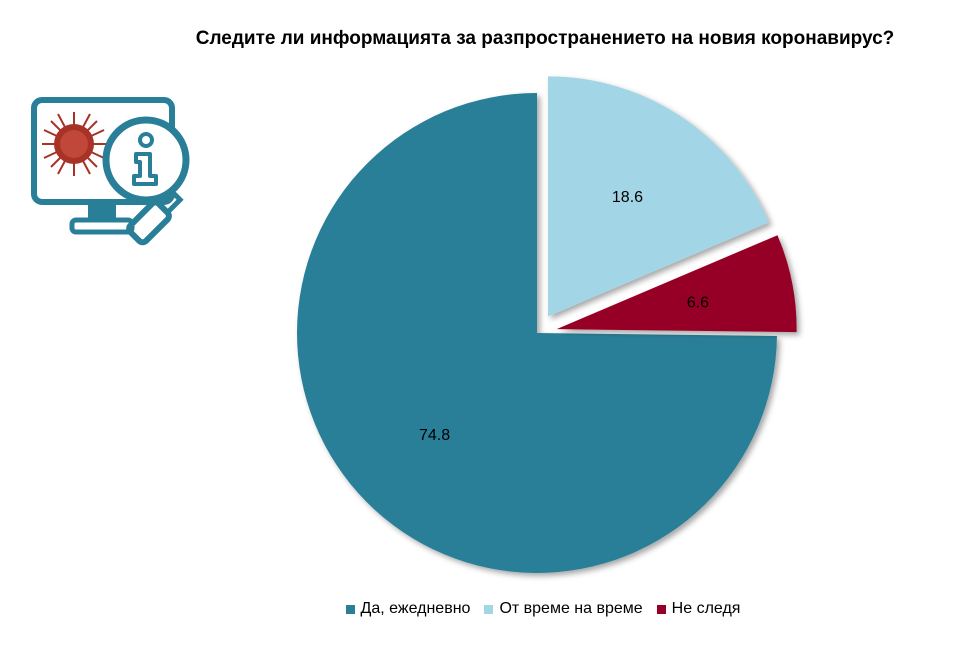 The width and height of the screenshot is (976, 655). Describe the element at coordinates (627, 197) in the screenshot. I see `data-label-2: 18.6` at that location.